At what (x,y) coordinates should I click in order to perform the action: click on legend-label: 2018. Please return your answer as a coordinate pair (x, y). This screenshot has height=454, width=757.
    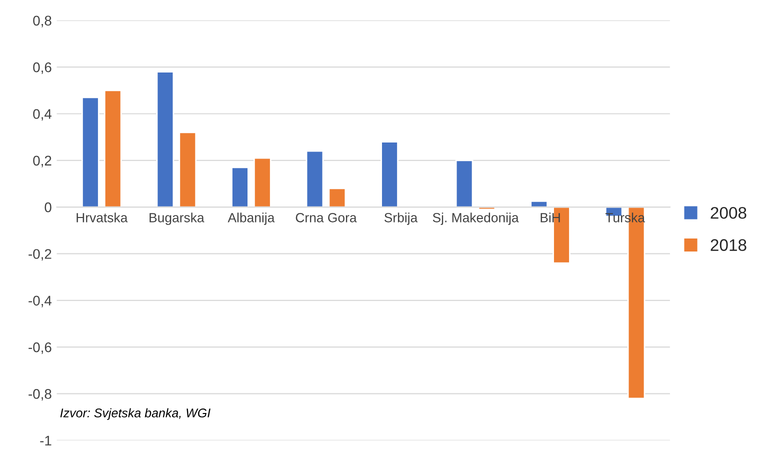
    Looking at the image, I should click on (728, 245).